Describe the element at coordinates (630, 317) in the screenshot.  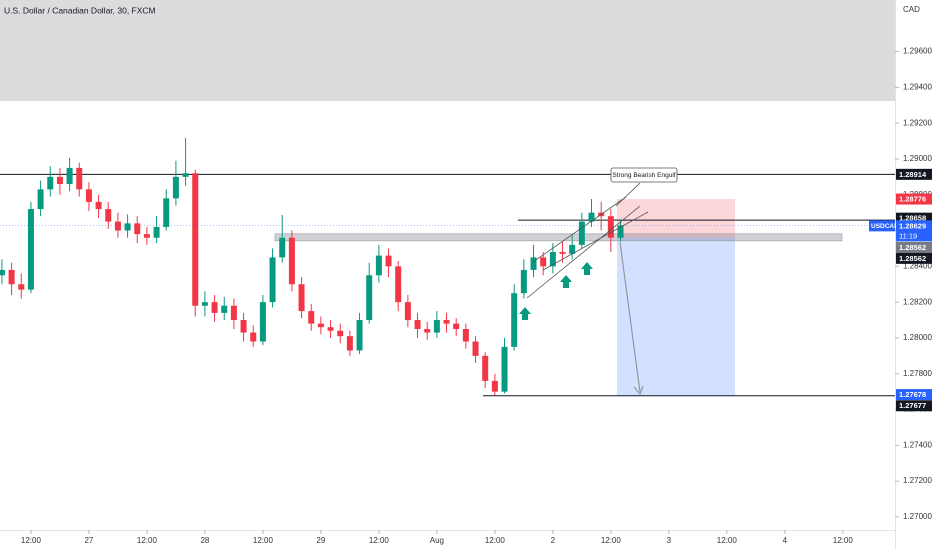
I see `projection-arrow` at that location.